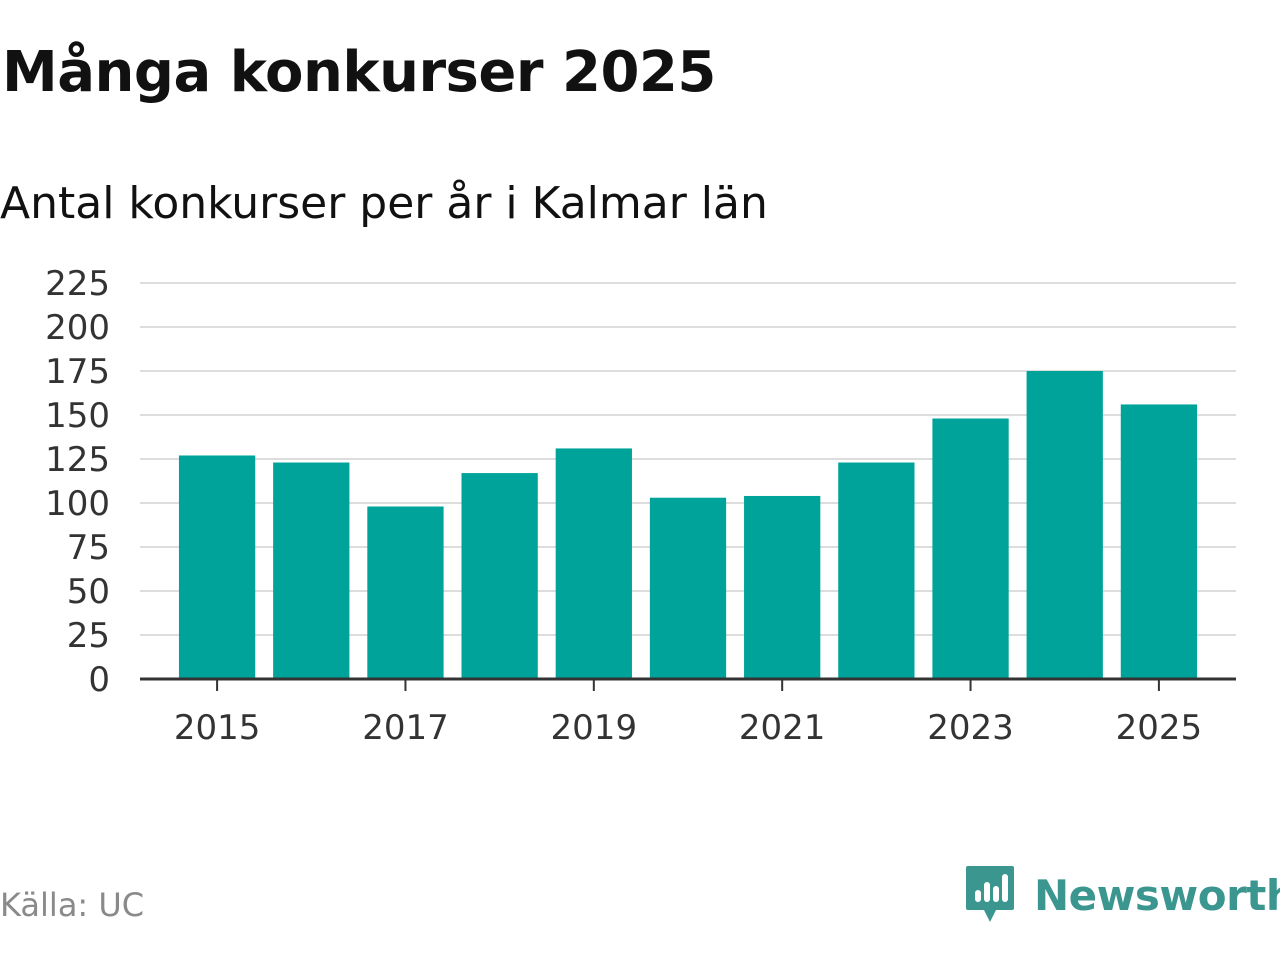 The width and height of the screenshot is (1280, 960). I want to click on x-axis: 2015 2017 2019 2021 2023 2025, so click(688, 712).